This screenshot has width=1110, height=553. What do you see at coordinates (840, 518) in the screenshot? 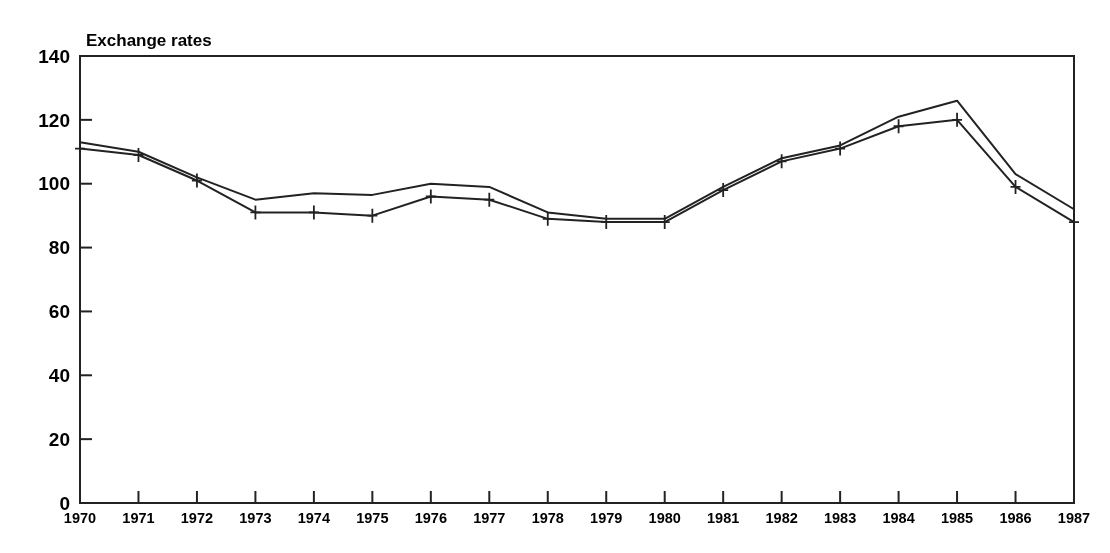
I see `x-tick-label: 1983` at bounding box center [840, 518].